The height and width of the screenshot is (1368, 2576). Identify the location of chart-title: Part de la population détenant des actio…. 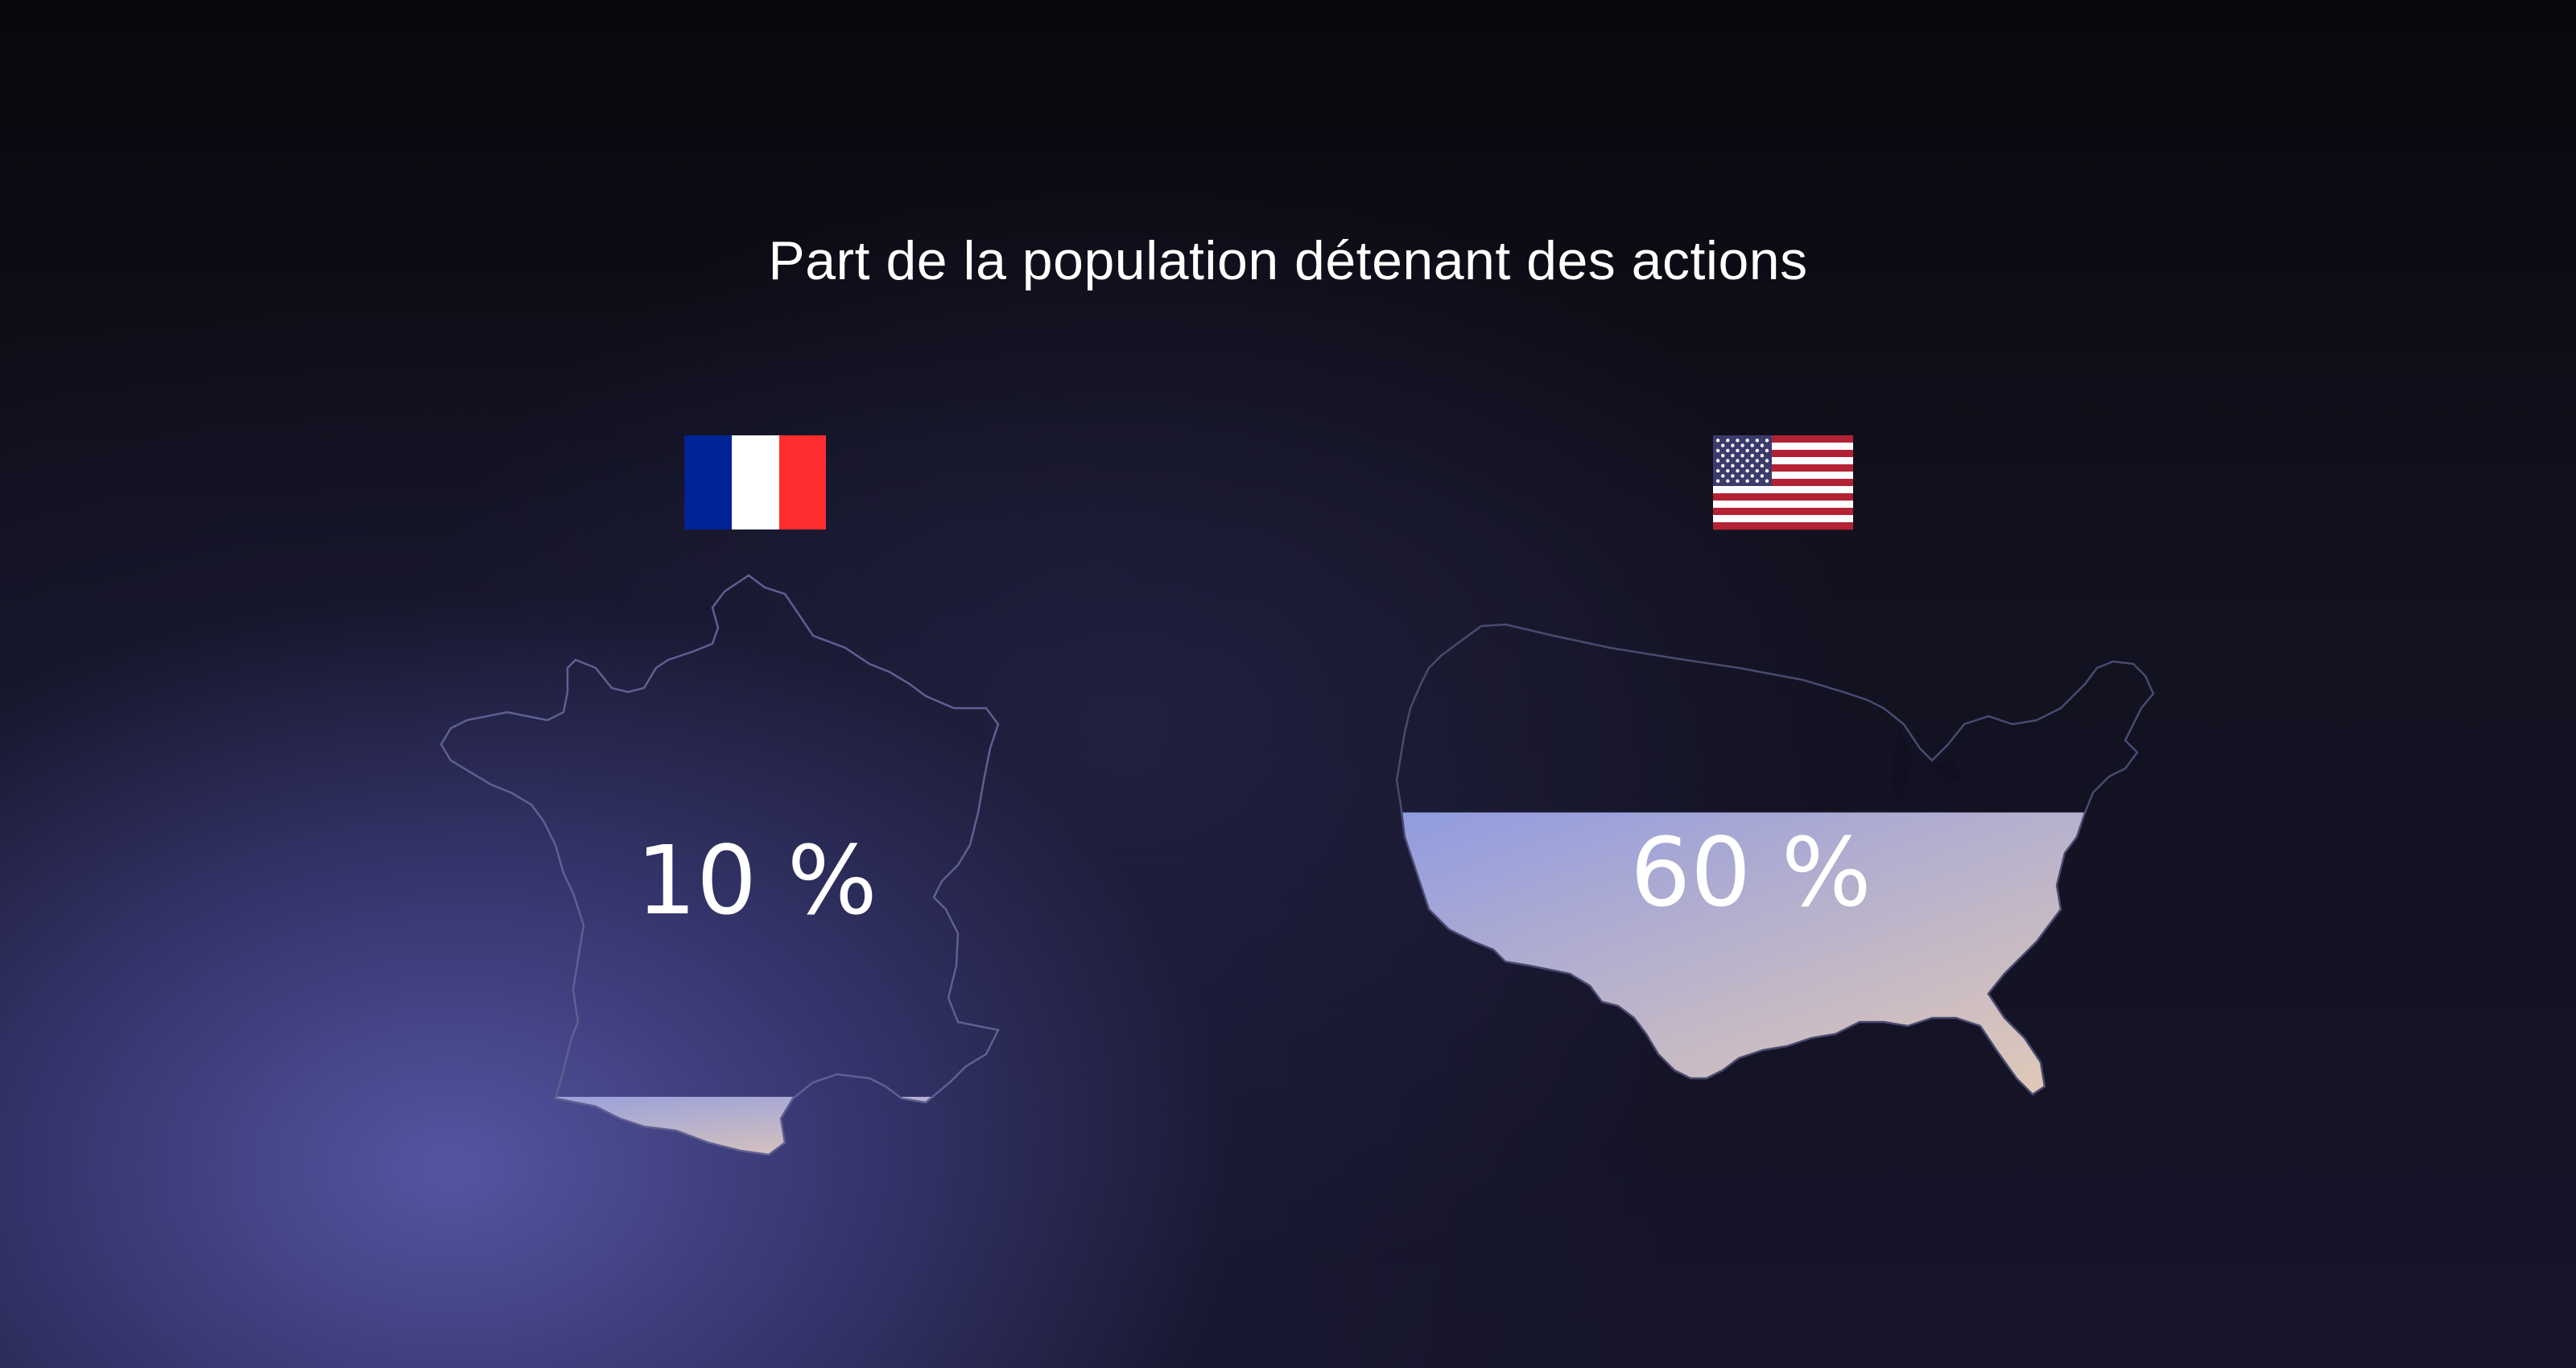
(1288, 260).